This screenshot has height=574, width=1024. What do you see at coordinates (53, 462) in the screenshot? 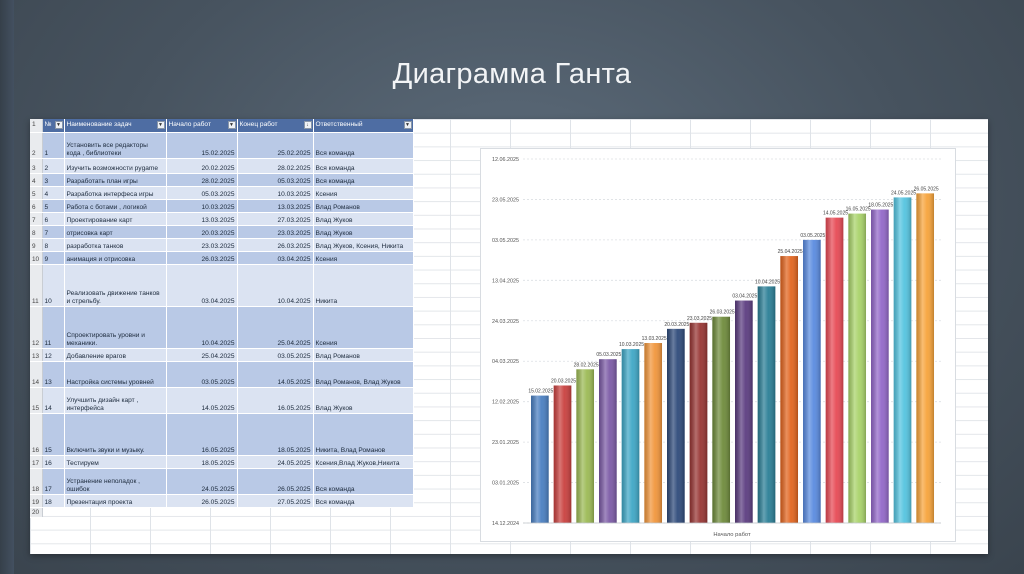
I see `task-number-cell: 16` at bounding box center [53, 462].